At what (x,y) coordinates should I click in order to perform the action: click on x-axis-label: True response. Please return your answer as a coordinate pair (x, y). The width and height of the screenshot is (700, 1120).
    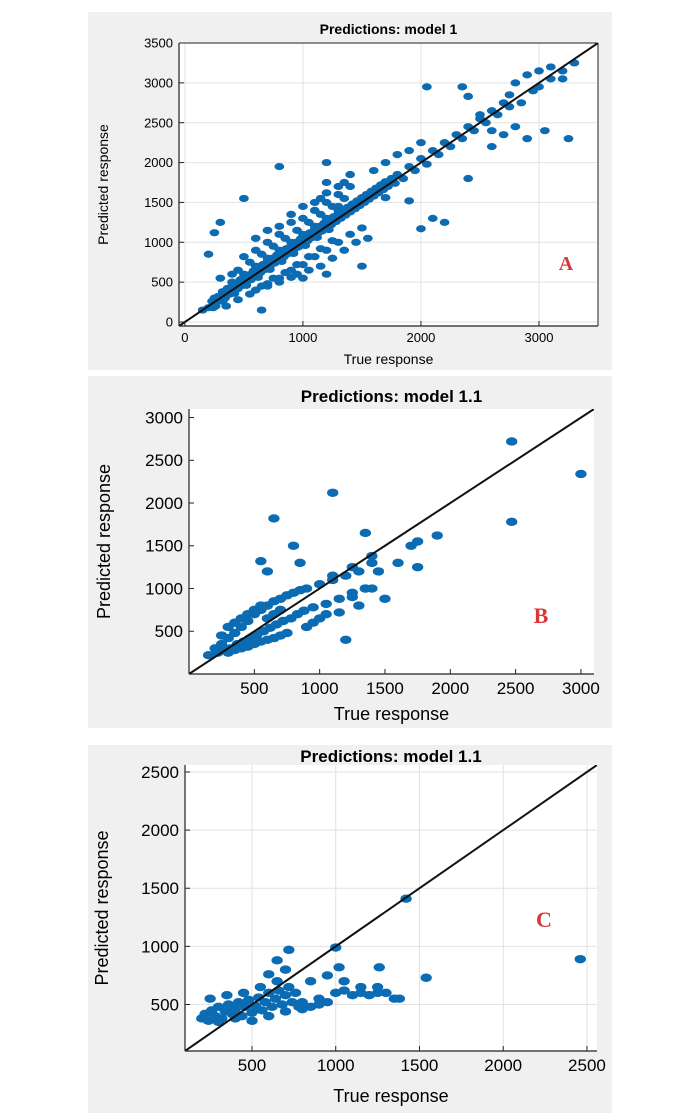
    Looking at the image, I should click on (389, 359).